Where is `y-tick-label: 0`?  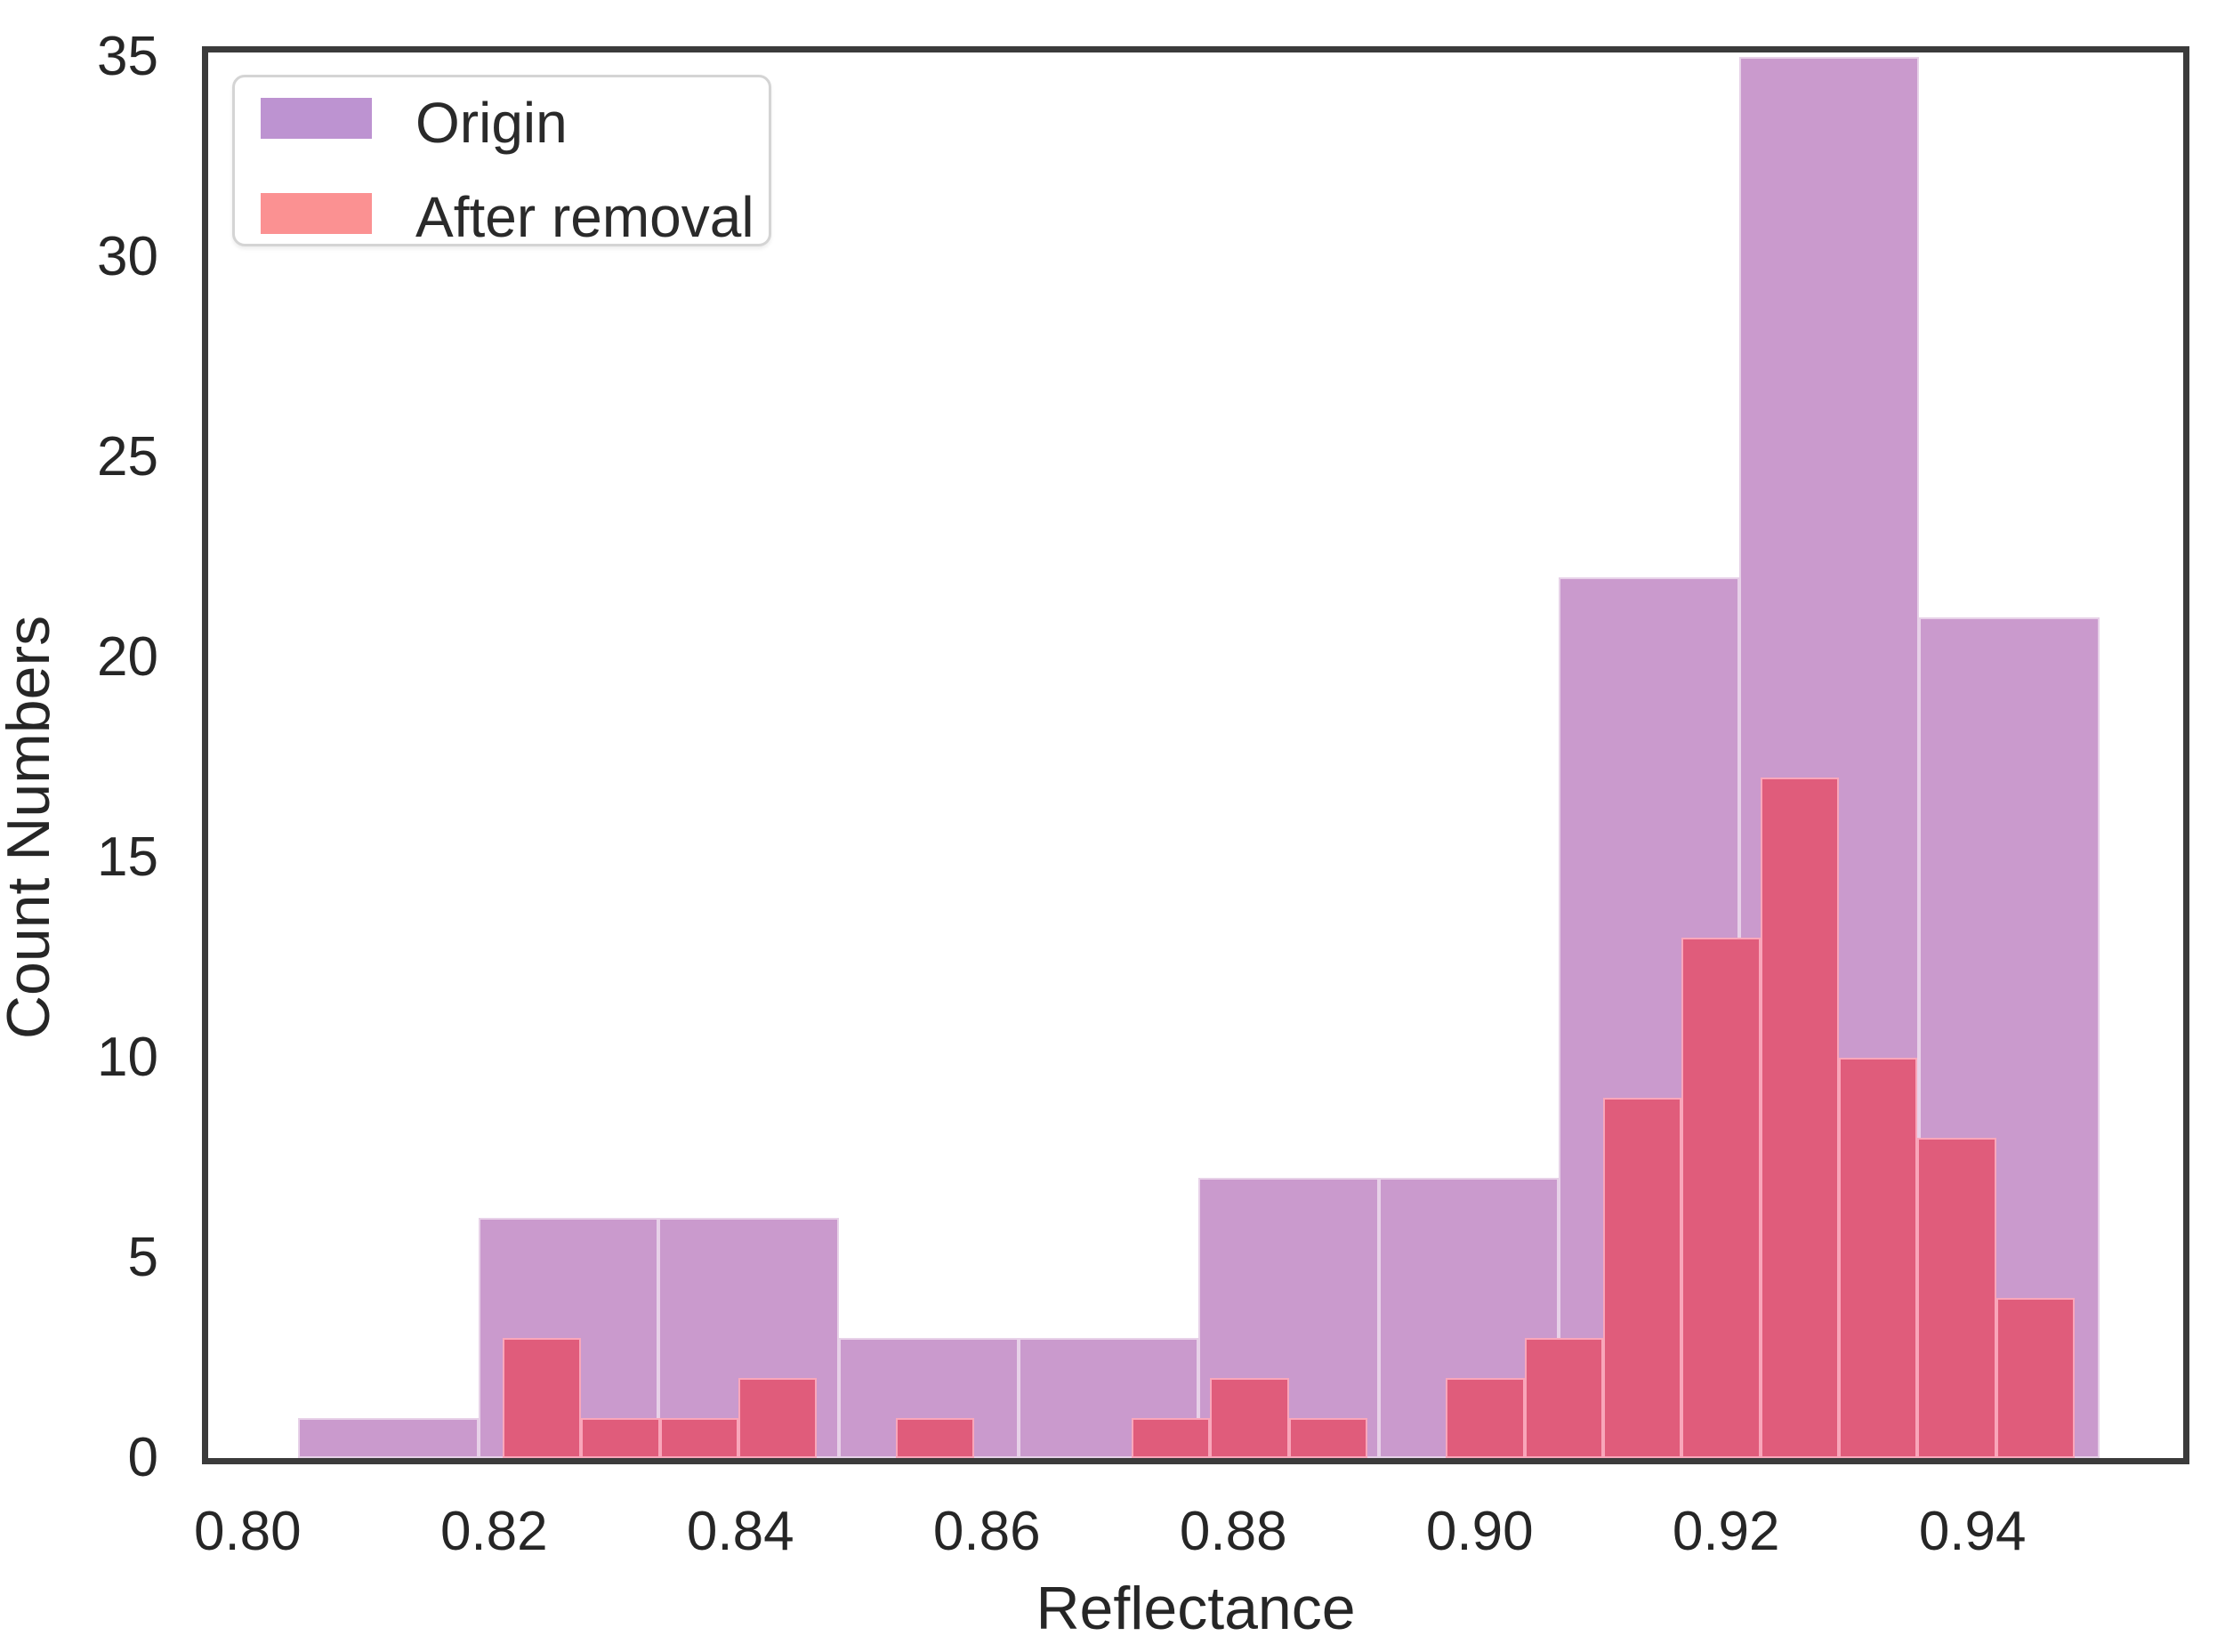
y-tick-label: 0 is located at coordinates (142, 1457).